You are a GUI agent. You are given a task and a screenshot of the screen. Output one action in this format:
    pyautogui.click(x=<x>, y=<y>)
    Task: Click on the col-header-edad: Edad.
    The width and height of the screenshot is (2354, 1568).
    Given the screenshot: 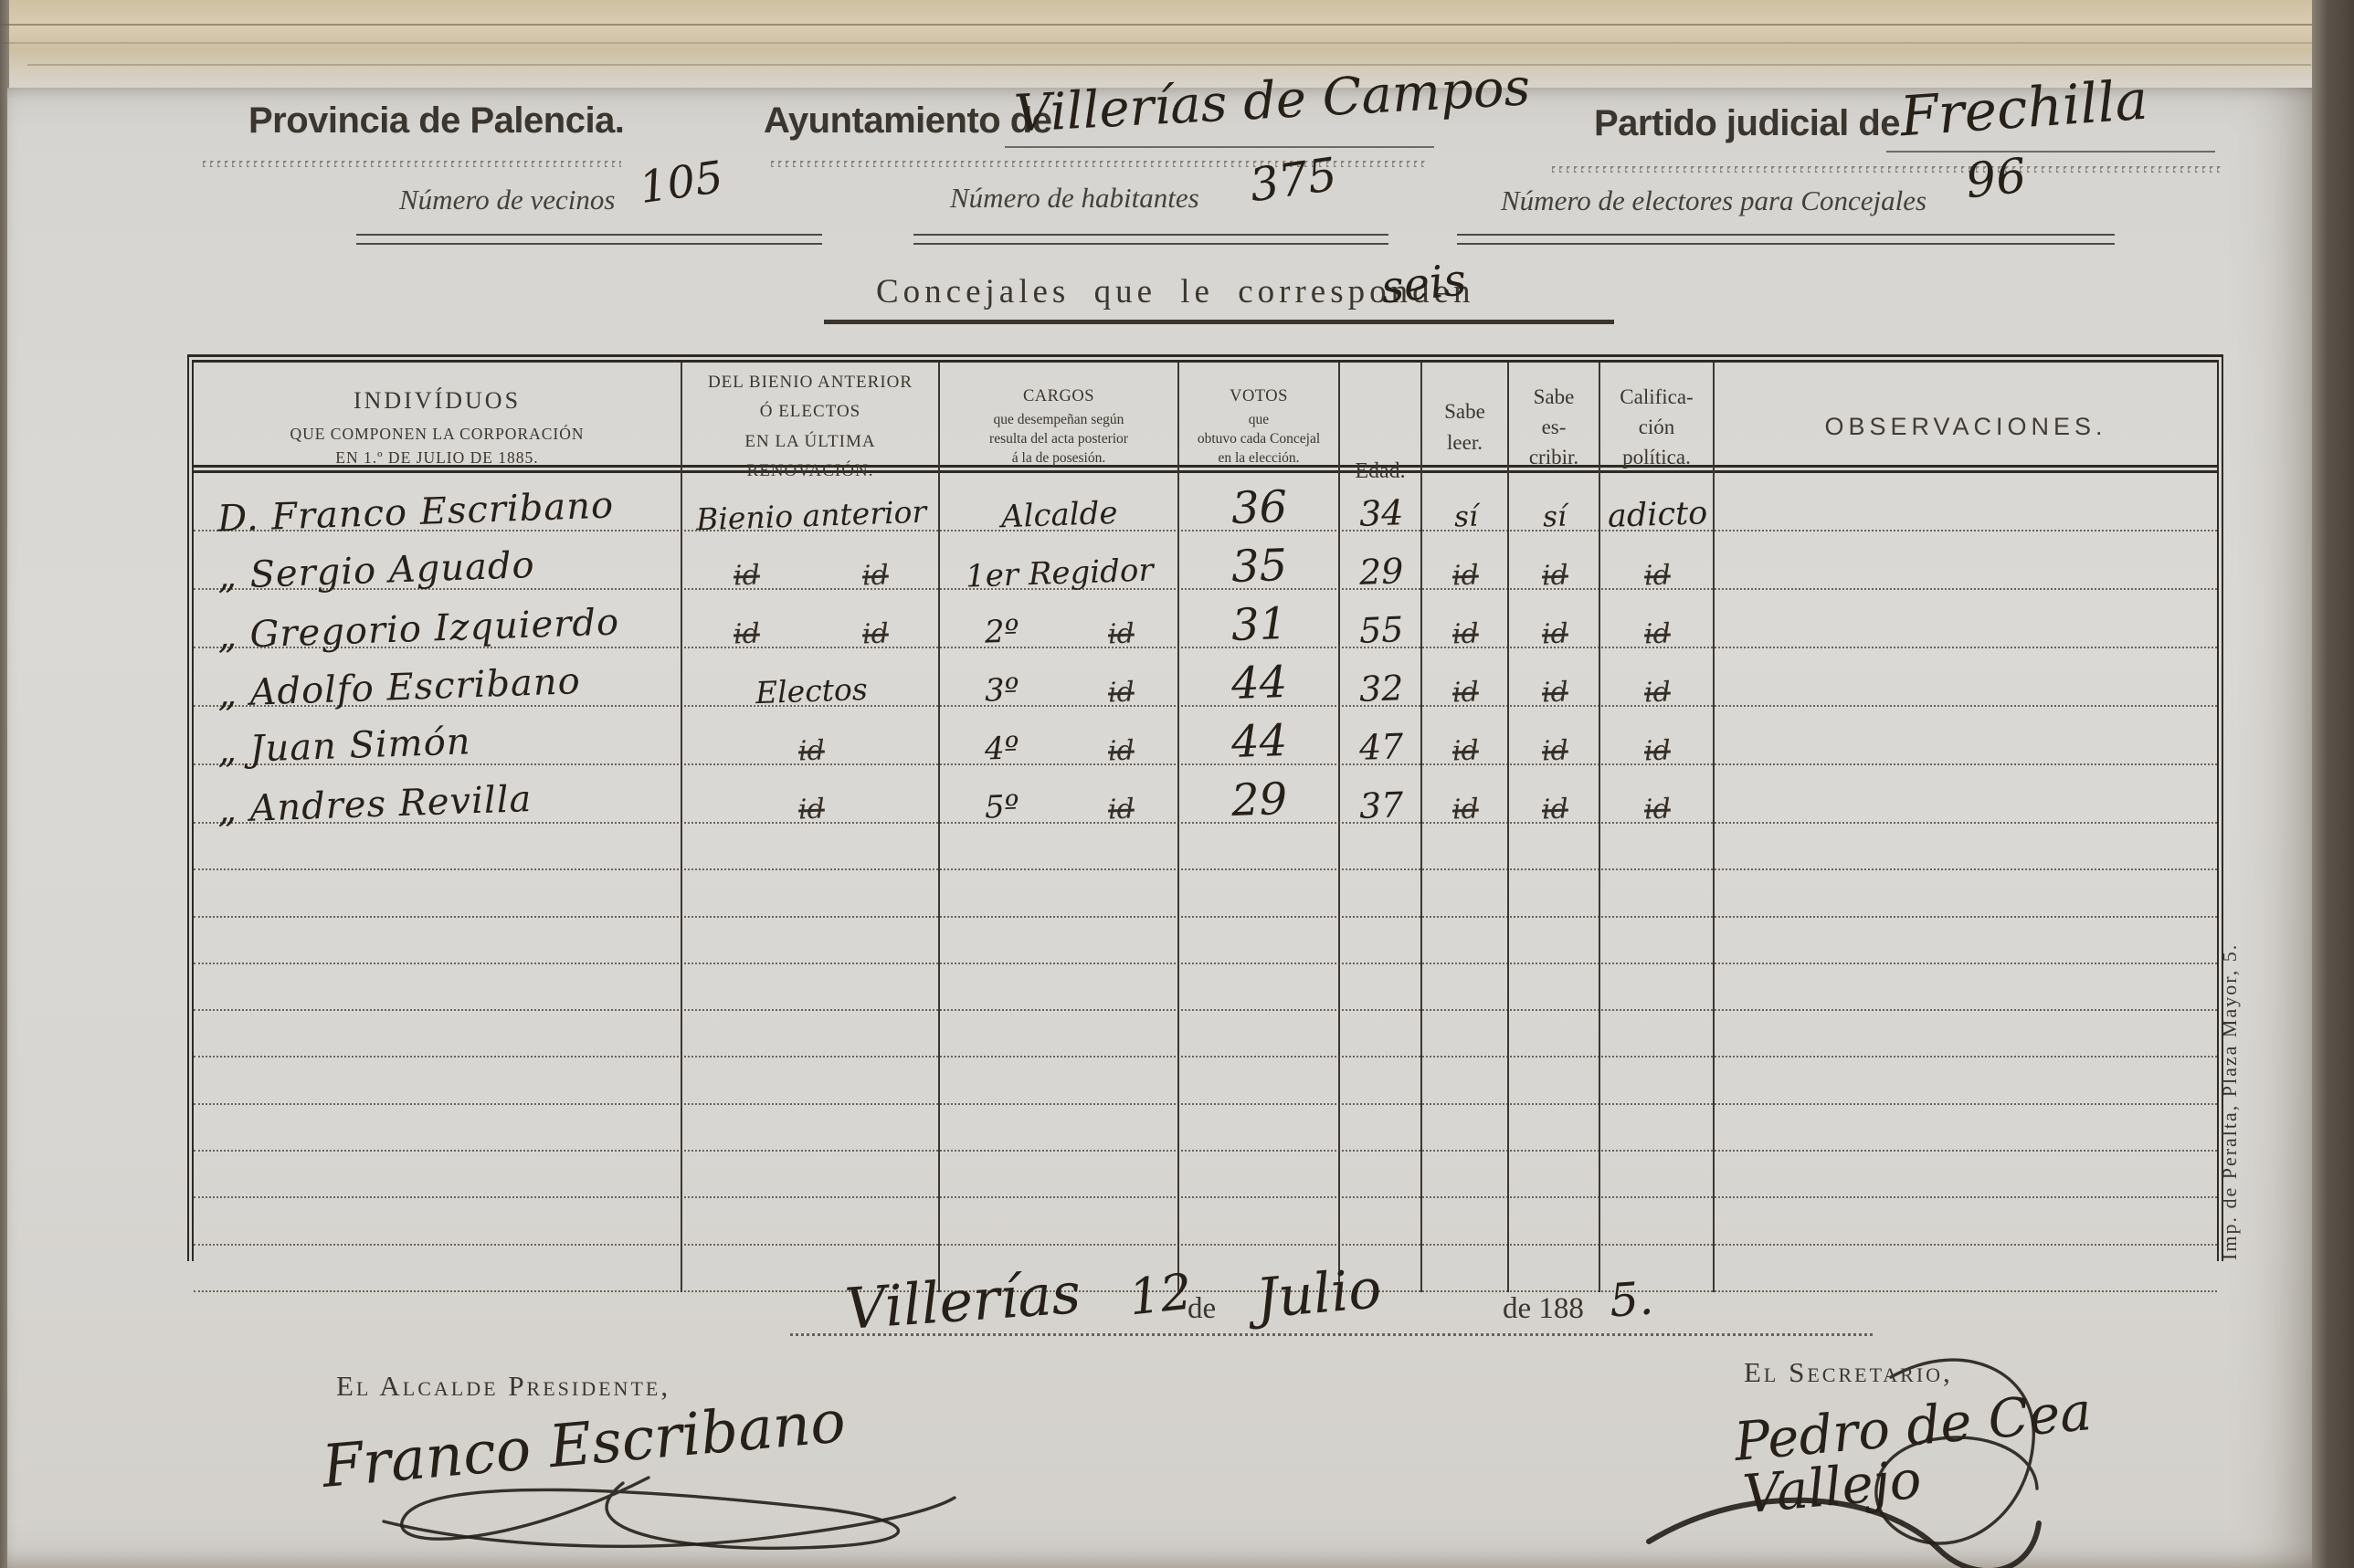 What is the action you would take?
    pyautogui.click(x=1381, y=427)
    